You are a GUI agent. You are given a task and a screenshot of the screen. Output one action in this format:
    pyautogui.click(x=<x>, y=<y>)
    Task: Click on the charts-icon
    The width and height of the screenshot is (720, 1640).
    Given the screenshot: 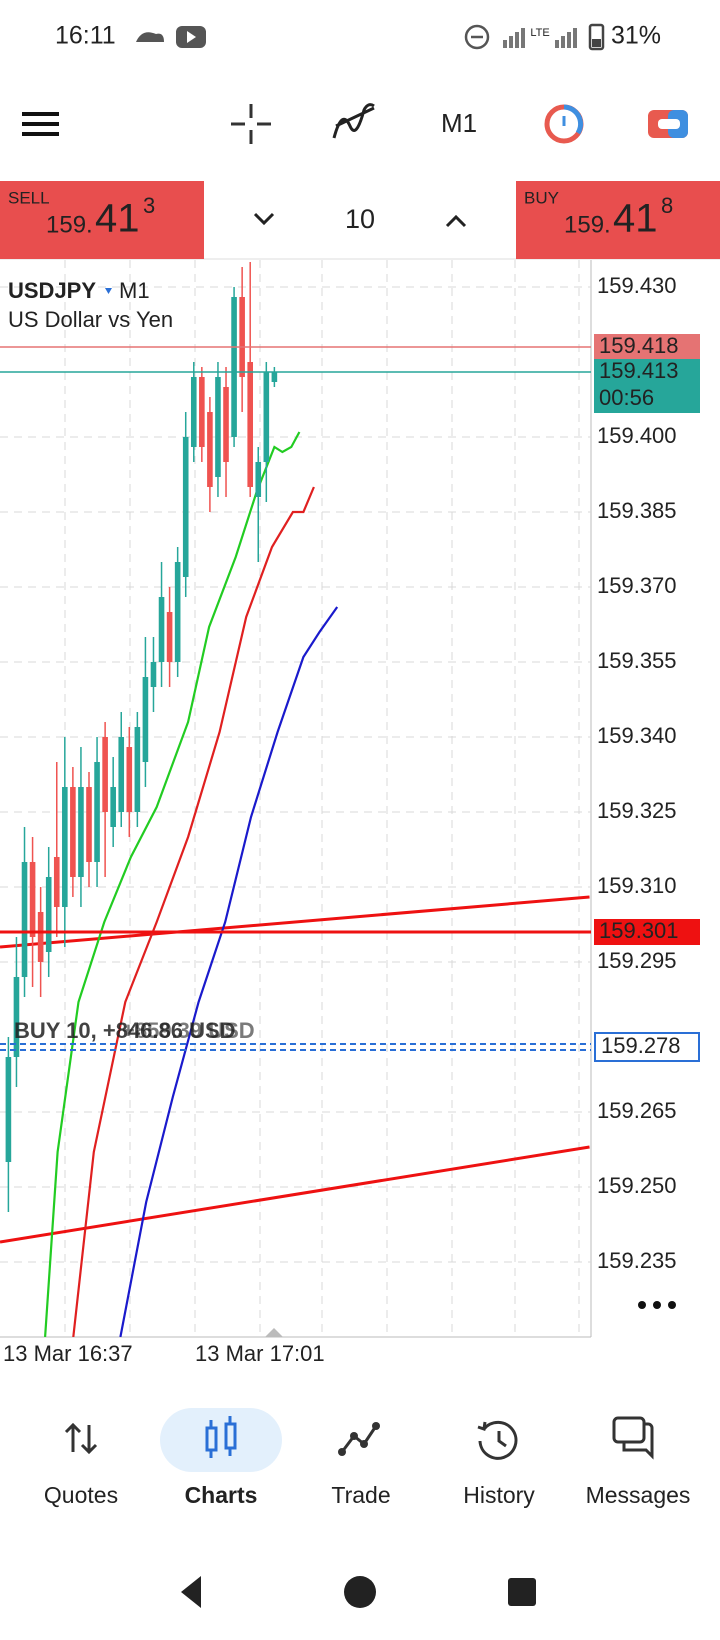 What is the action you would take?
    pyautogui.click(x=221, y=1437)
    